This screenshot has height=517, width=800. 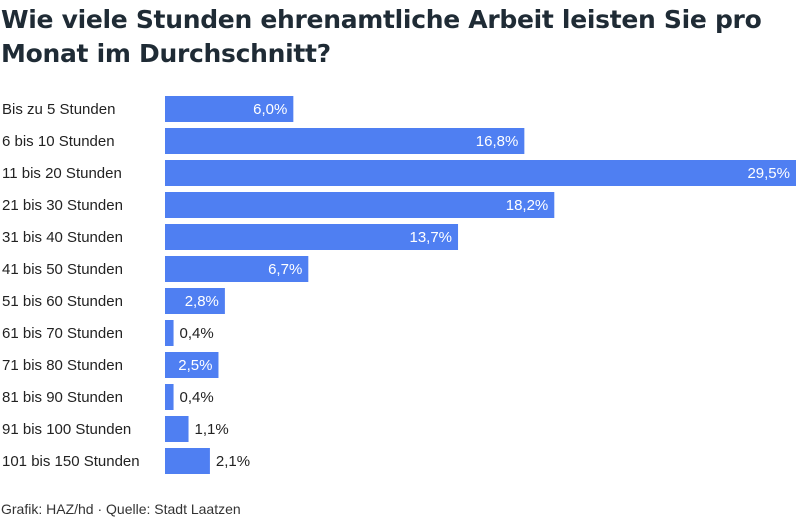 I want to click on value-label: 2,8%, so click(x=202, y=301).